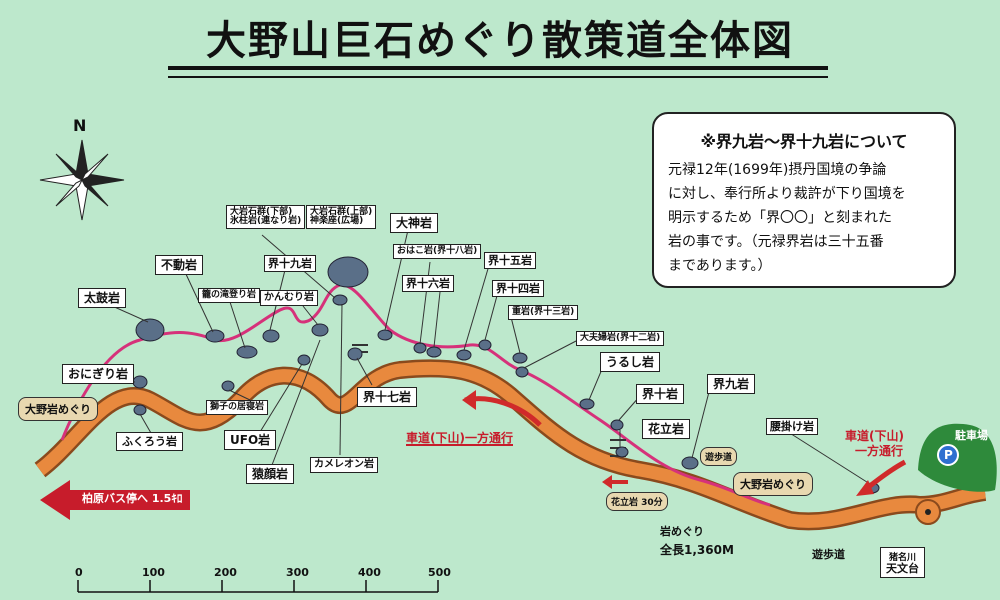 This screenshot has height=600, width=1000. Describe the element at coordinates (237, 407) in the screenshot. I see `label-shishi: 獅子の居寝岩` at that location.